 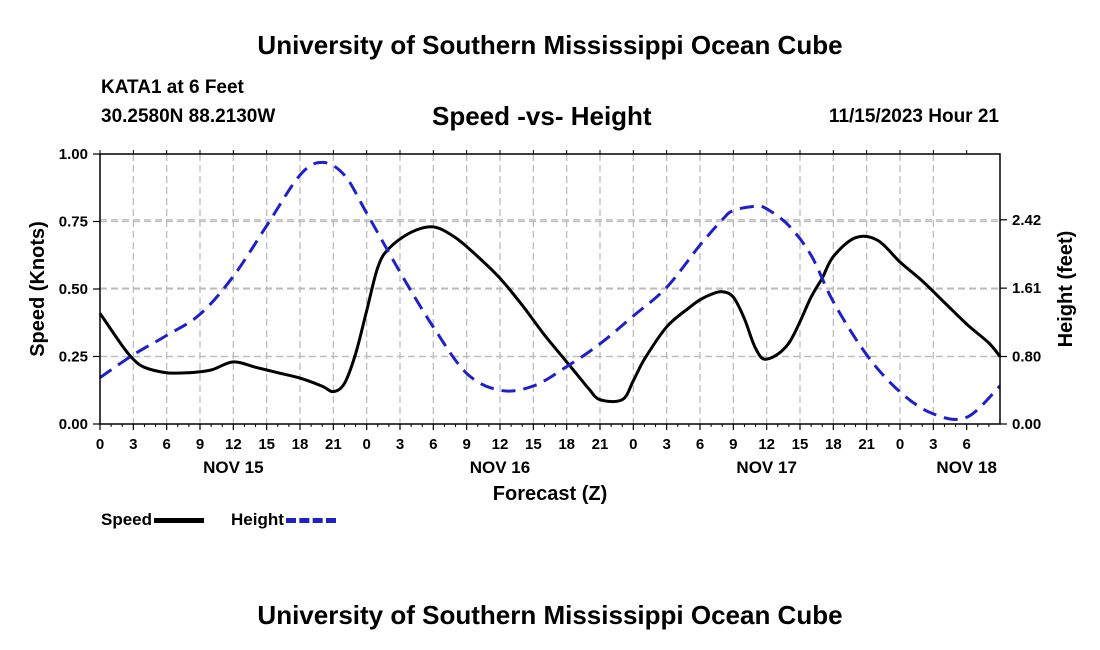 What do you see at coordinates (73, 222) in the screenshot?
I see `y-tick-label: 0.75` at bounding box center [73, 222].